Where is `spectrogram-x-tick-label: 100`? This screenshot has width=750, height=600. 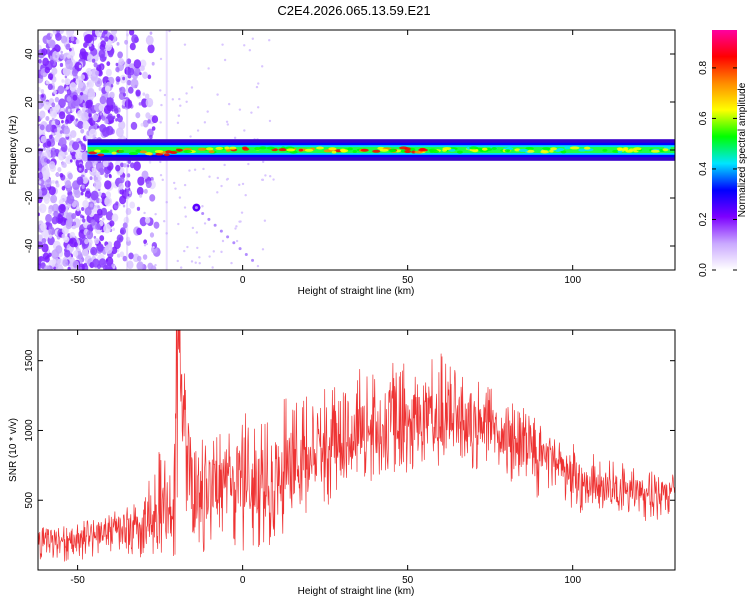
spectrogram-x-tick-label: 100 is located at coordinates (572, 280).